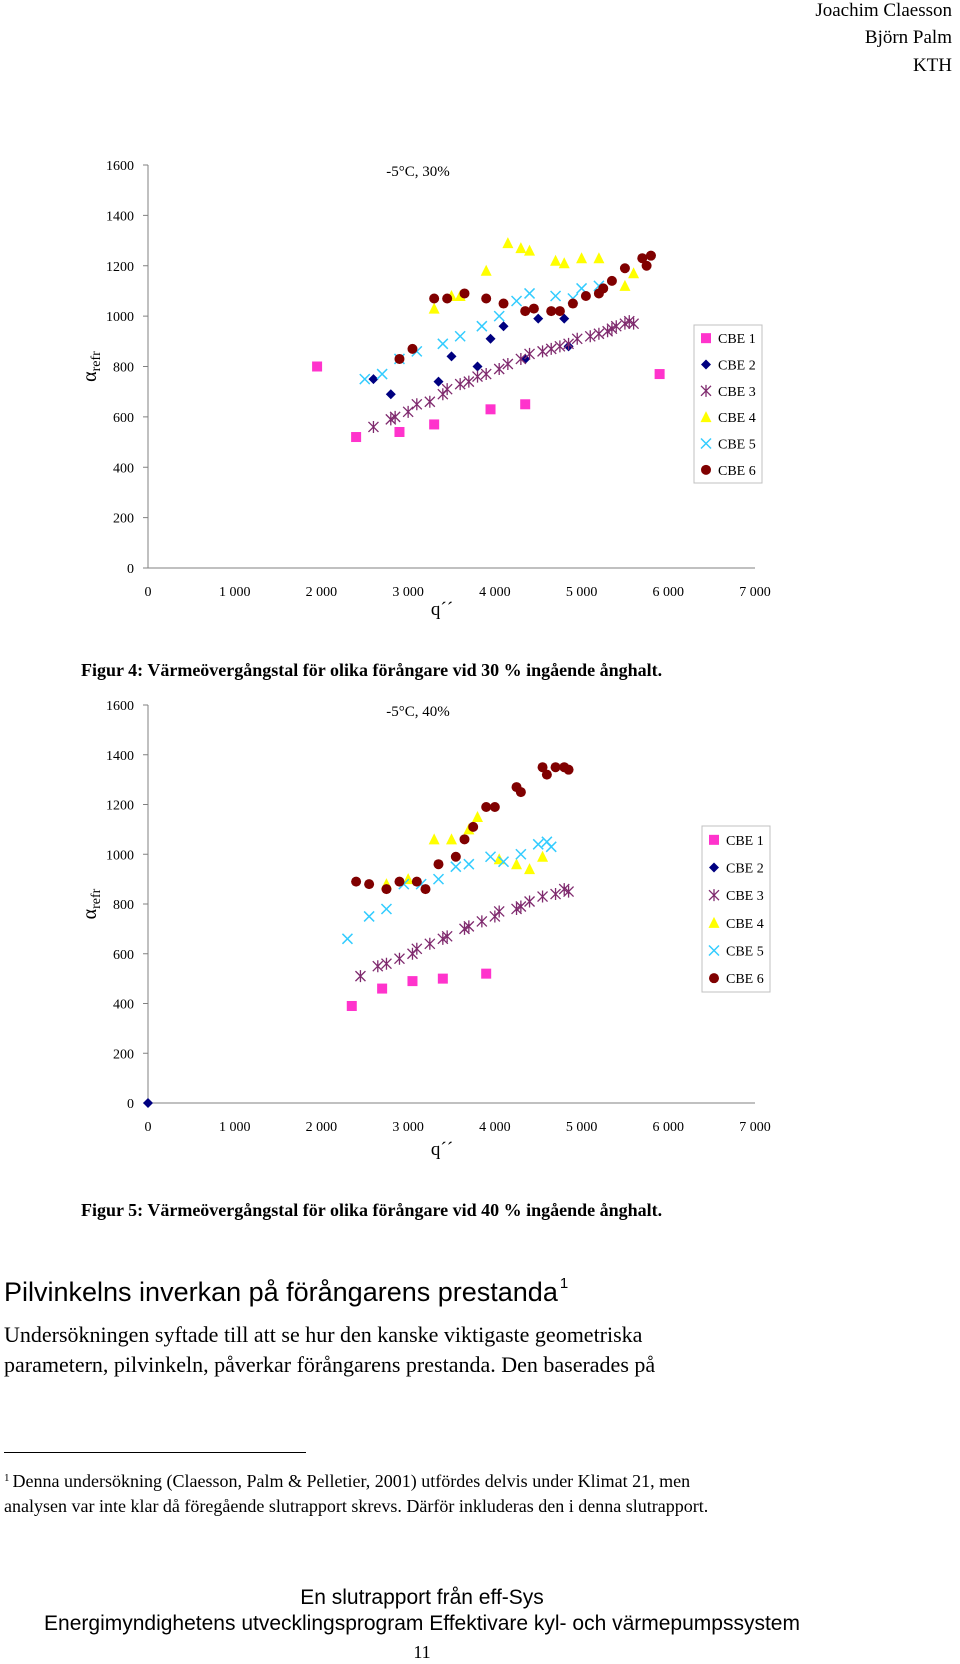 The width and height of the screenshot is (960, 1664). Describe the element at coordinates (408, 592) in the screenshot. I see `x-tick-label: 3 000` at that location.